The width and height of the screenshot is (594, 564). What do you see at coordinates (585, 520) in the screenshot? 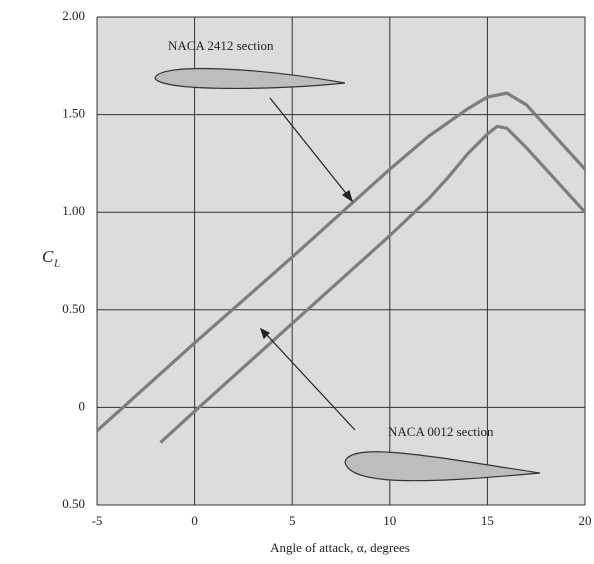
I see `x-tick-label: 20` at bounding box center [585, 520].